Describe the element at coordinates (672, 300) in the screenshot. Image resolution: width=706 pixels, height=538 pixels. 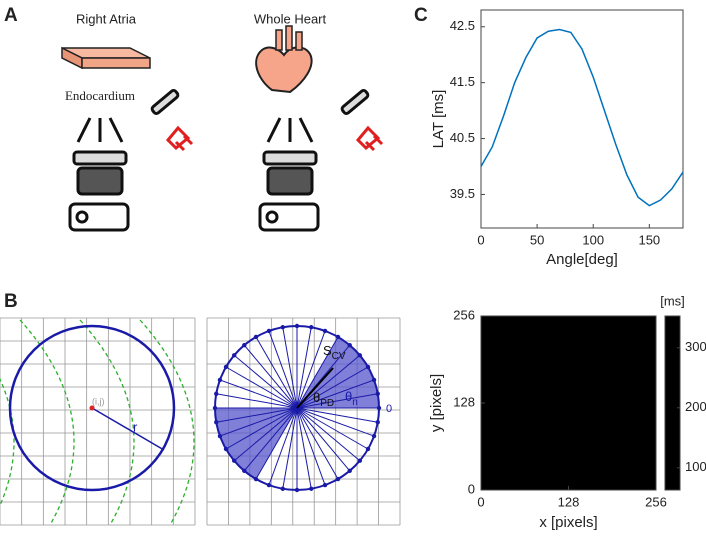
I see `colorbar-label: [ms]` at that location.